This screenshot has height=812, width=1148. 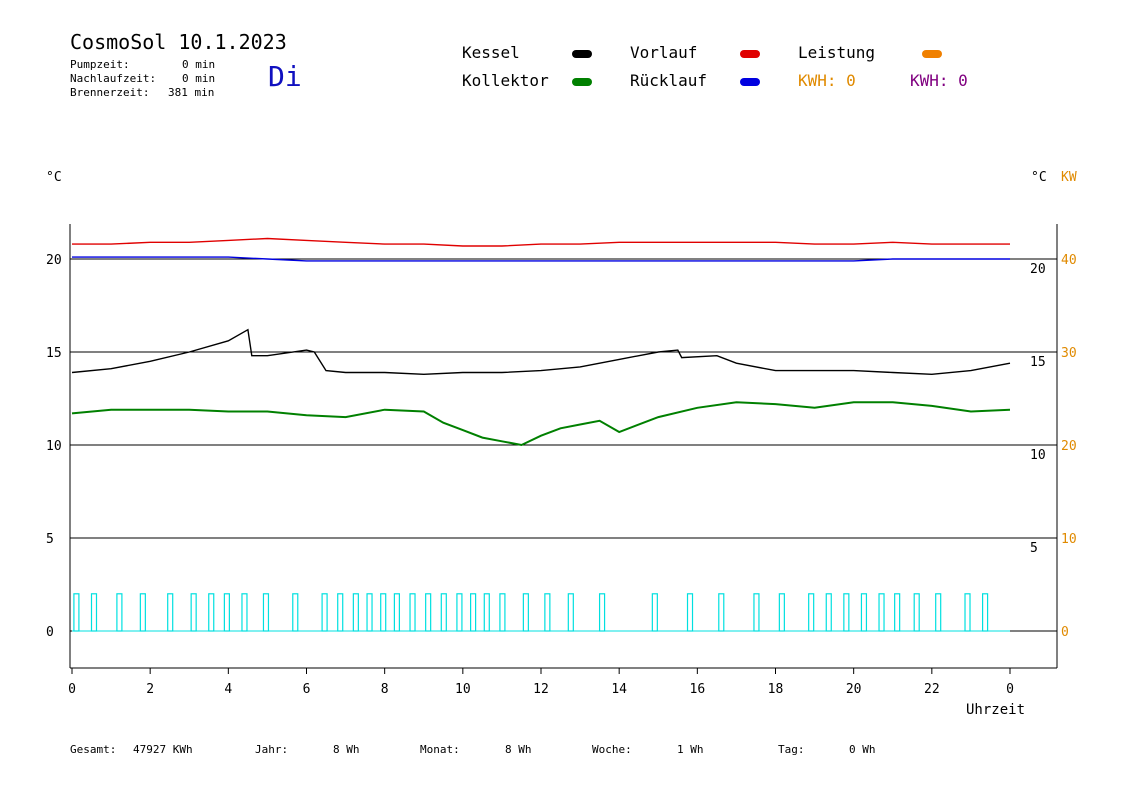 I want to click on series-kessel, so click(x=541, y=352).